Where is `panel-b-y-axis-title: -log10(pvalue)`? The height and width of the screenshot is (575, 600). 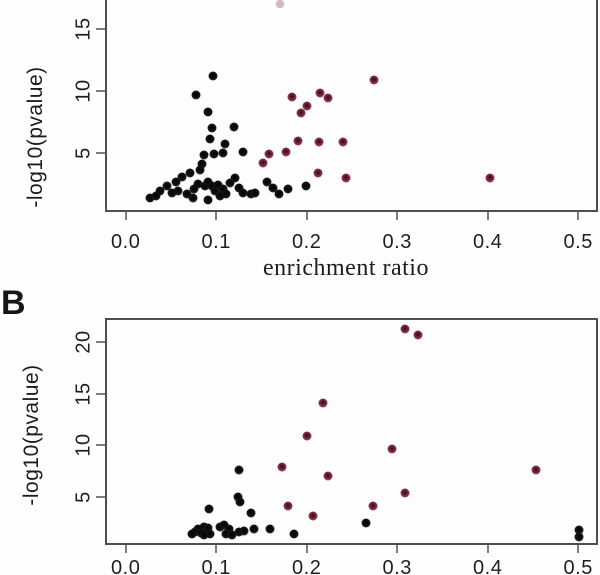 panel-b-y-axis-title: -log10(pvalue) is located at coordinates (31, 435).